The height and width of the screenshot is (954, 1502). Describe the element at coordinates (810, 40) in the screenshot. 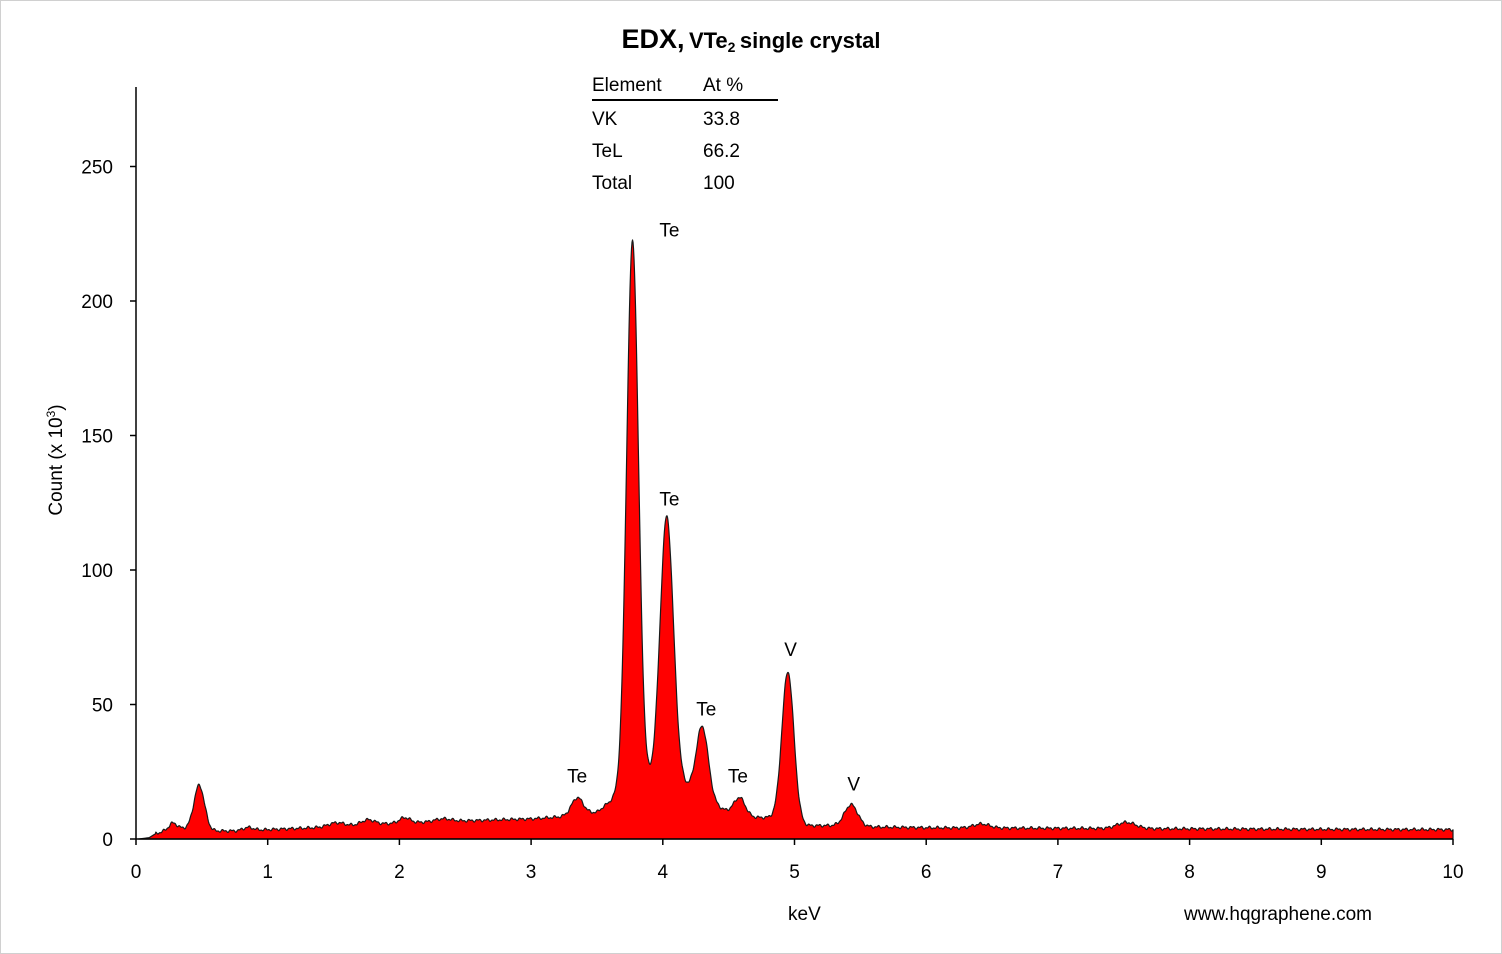

I see `title-suffix: single crystal` at that location.